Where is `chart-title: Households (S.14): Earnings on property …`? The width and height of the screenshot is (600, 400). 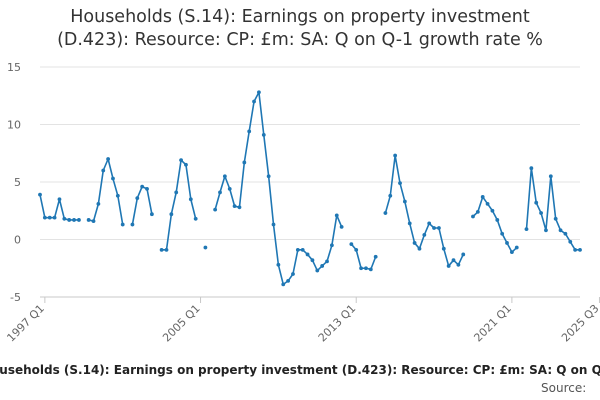 chart-title: Households (S.14): Earnings on property … is located at coordinates (300, 29).